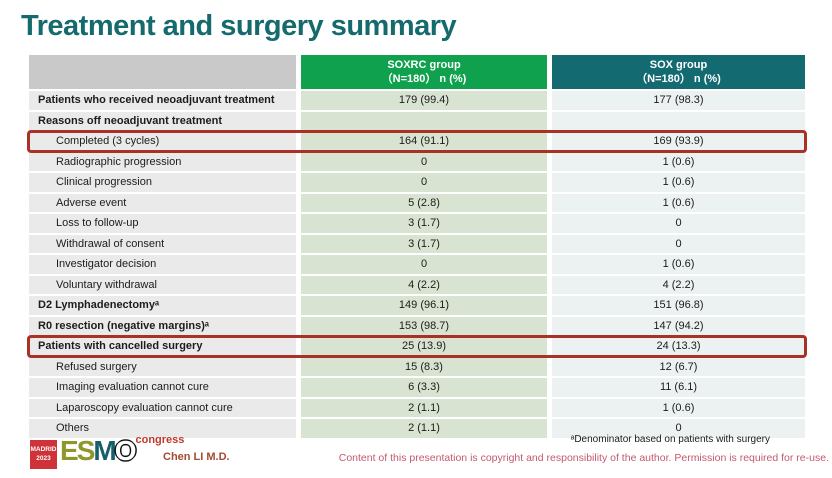 The image size is (832, 478). What do you see at coordinates (162, 346) in the screenshot?
I see `row-label: Patients with cancelled surgery` at bounding box center [162, 346].